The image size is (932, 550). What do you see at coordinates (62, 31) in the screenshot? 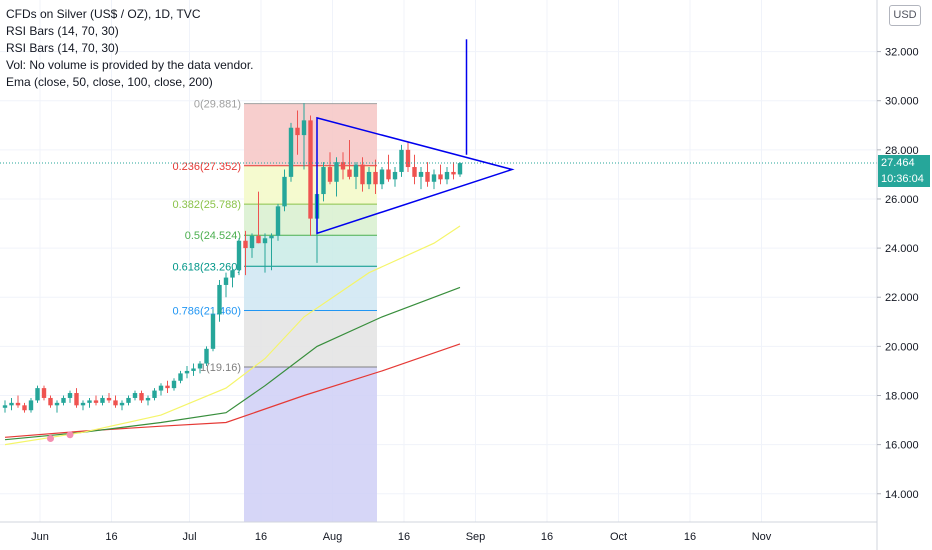
I see `indicator-rsi-bars-1: RSI Bars (14, 70, 30)` at bounding box center [62, 31].